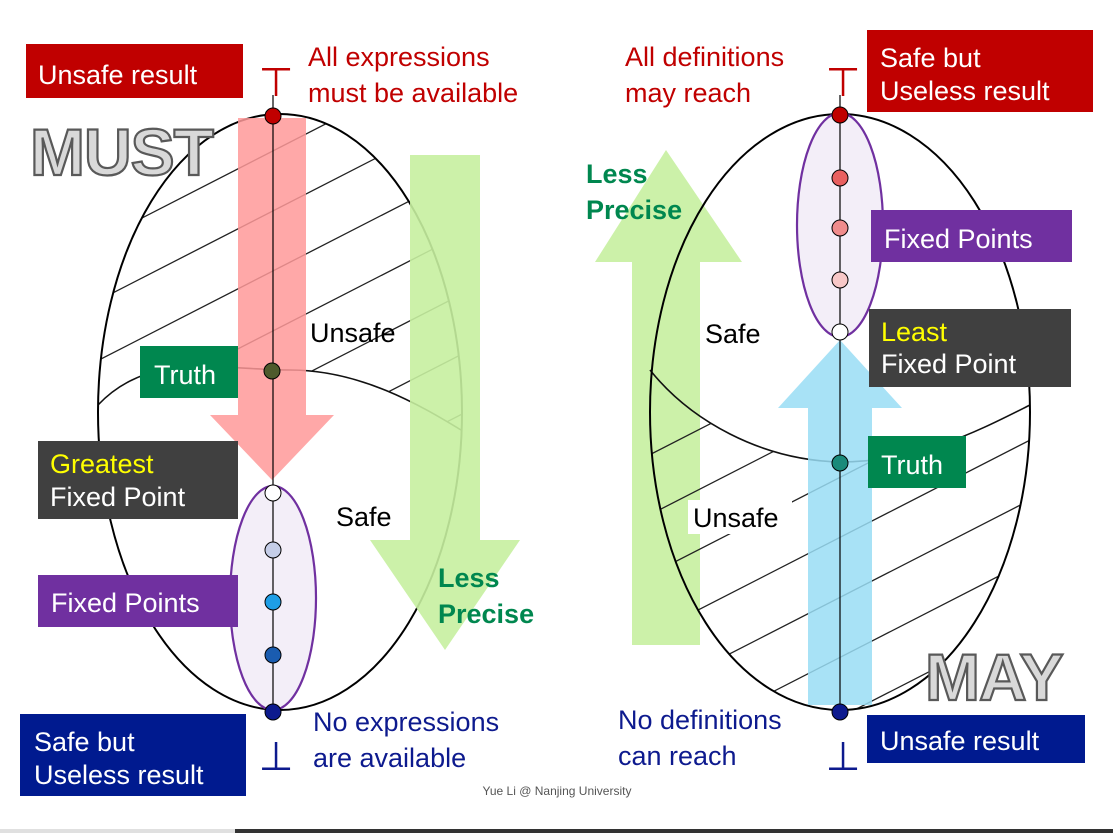 Image resolution: width=1113 pixels, height=833 pixels. What do you see at coordinates (965, 91) in the screenshot?
I see `may-safe-useless-line2: Useless result` at bounding box center [965, 91].